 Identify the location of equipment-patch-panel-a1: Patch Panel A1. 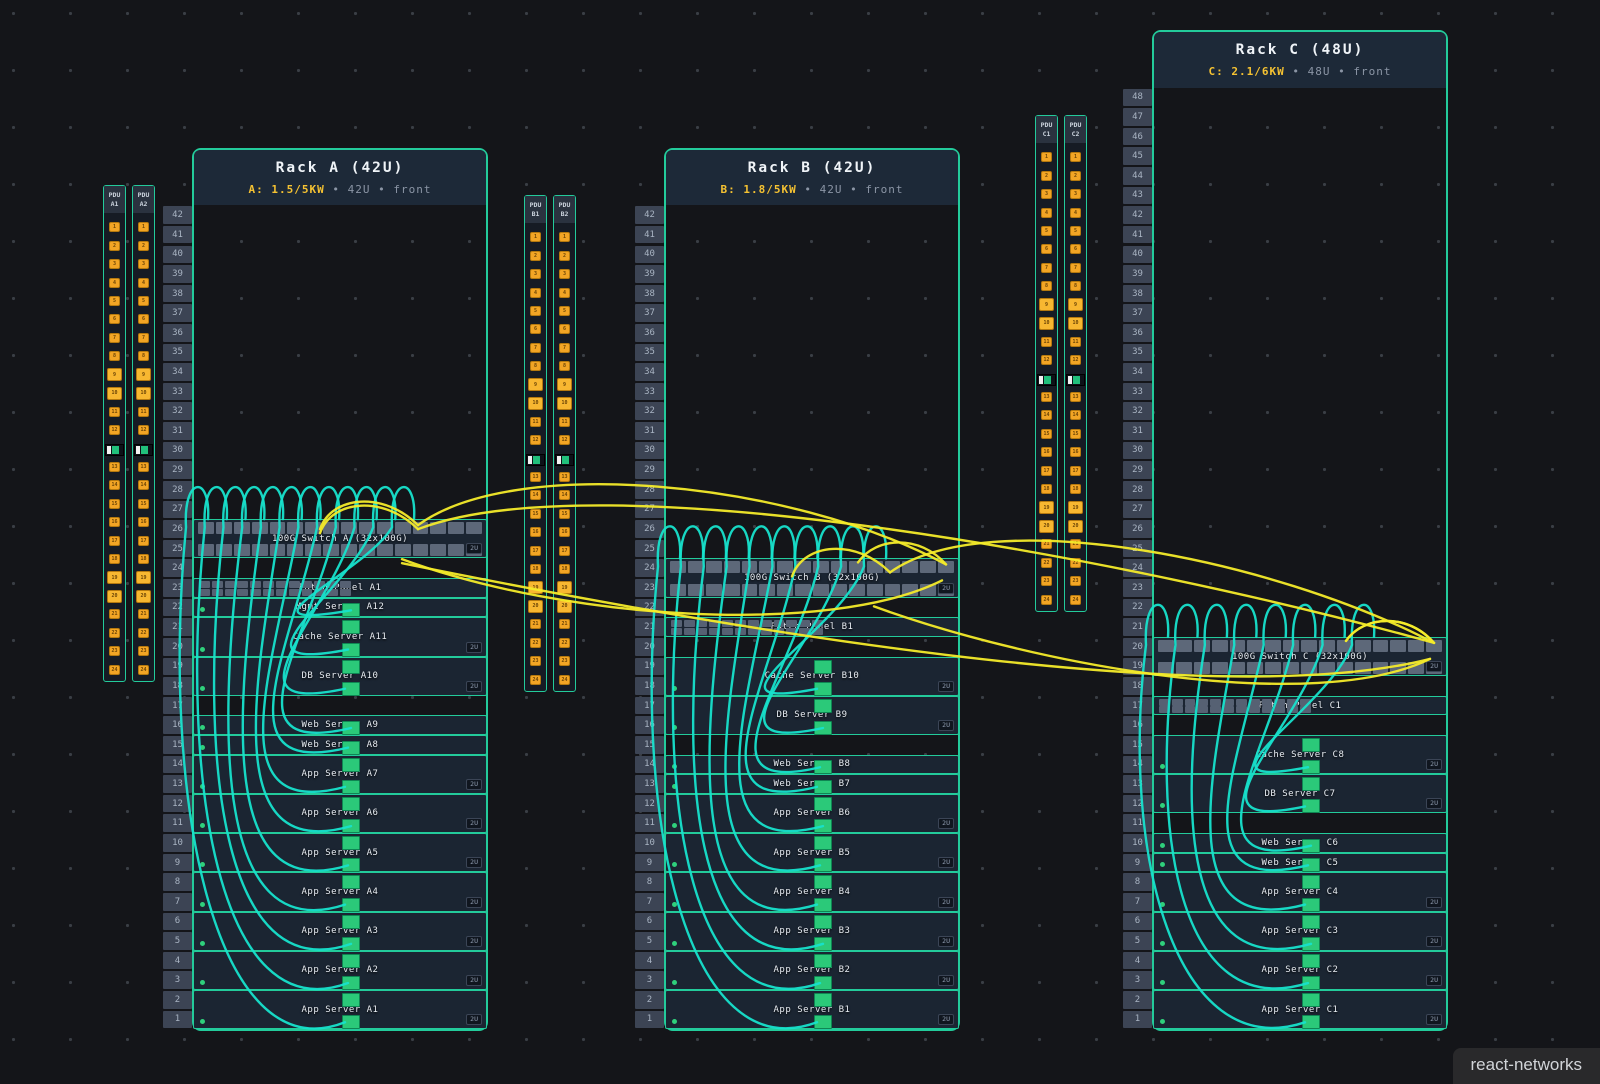
(340, 588).